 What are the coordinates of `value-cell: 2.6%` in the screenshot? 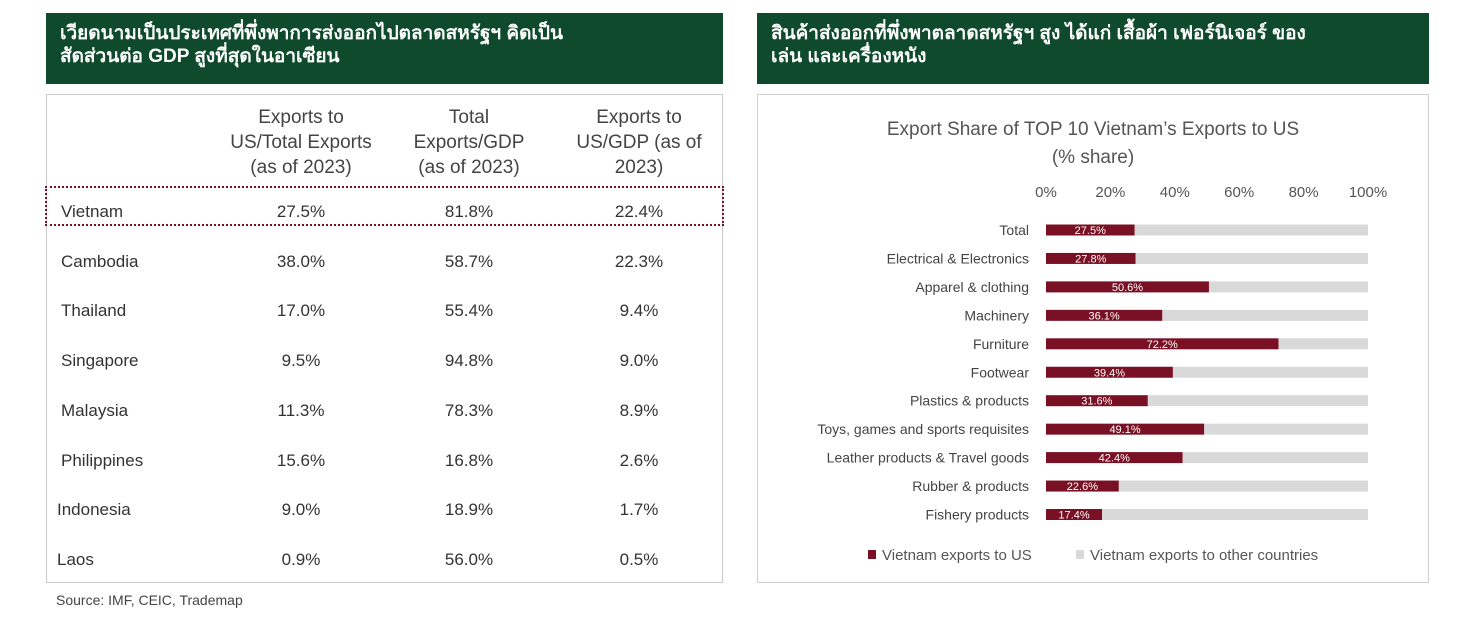 It's located at (639, 460).